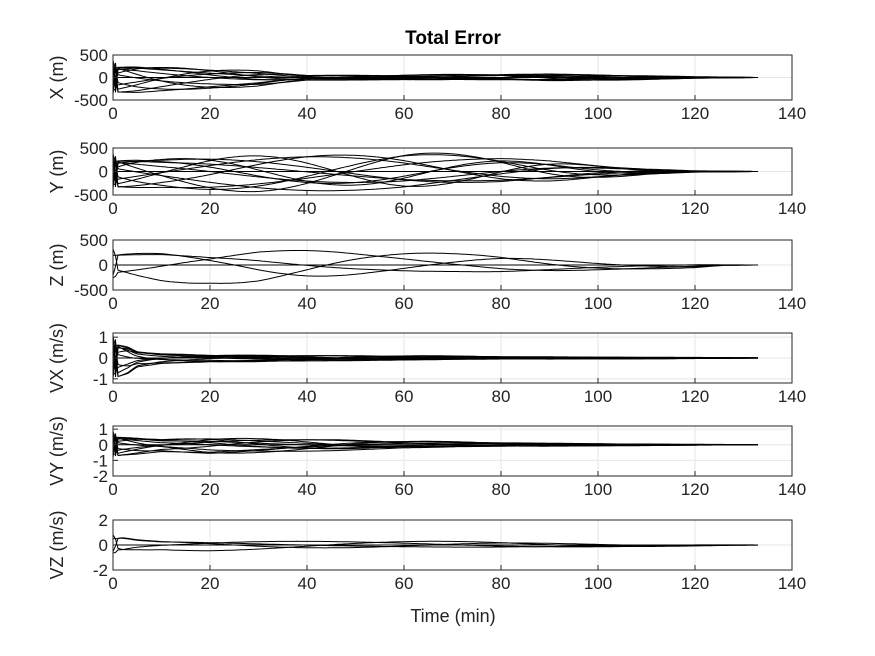 This screenshot has height=656, width=875. What do you see at coordinates (453, 38) in the screenshot?
I see `chart-title: Total Error` at bounding box center [453, 38].